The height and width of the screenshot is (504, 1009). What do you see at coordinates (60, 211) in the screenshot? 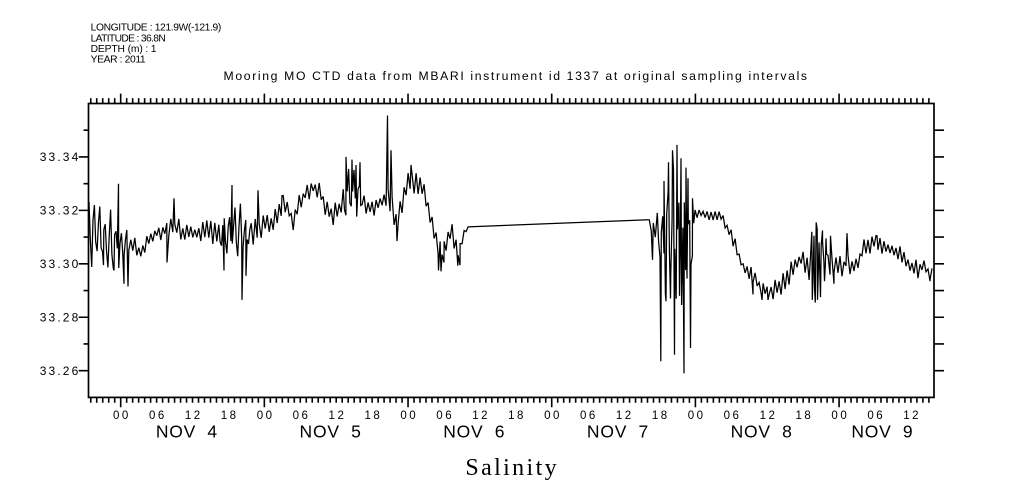
I see `svg-text: 33.32` at bounding box center [60, 211].